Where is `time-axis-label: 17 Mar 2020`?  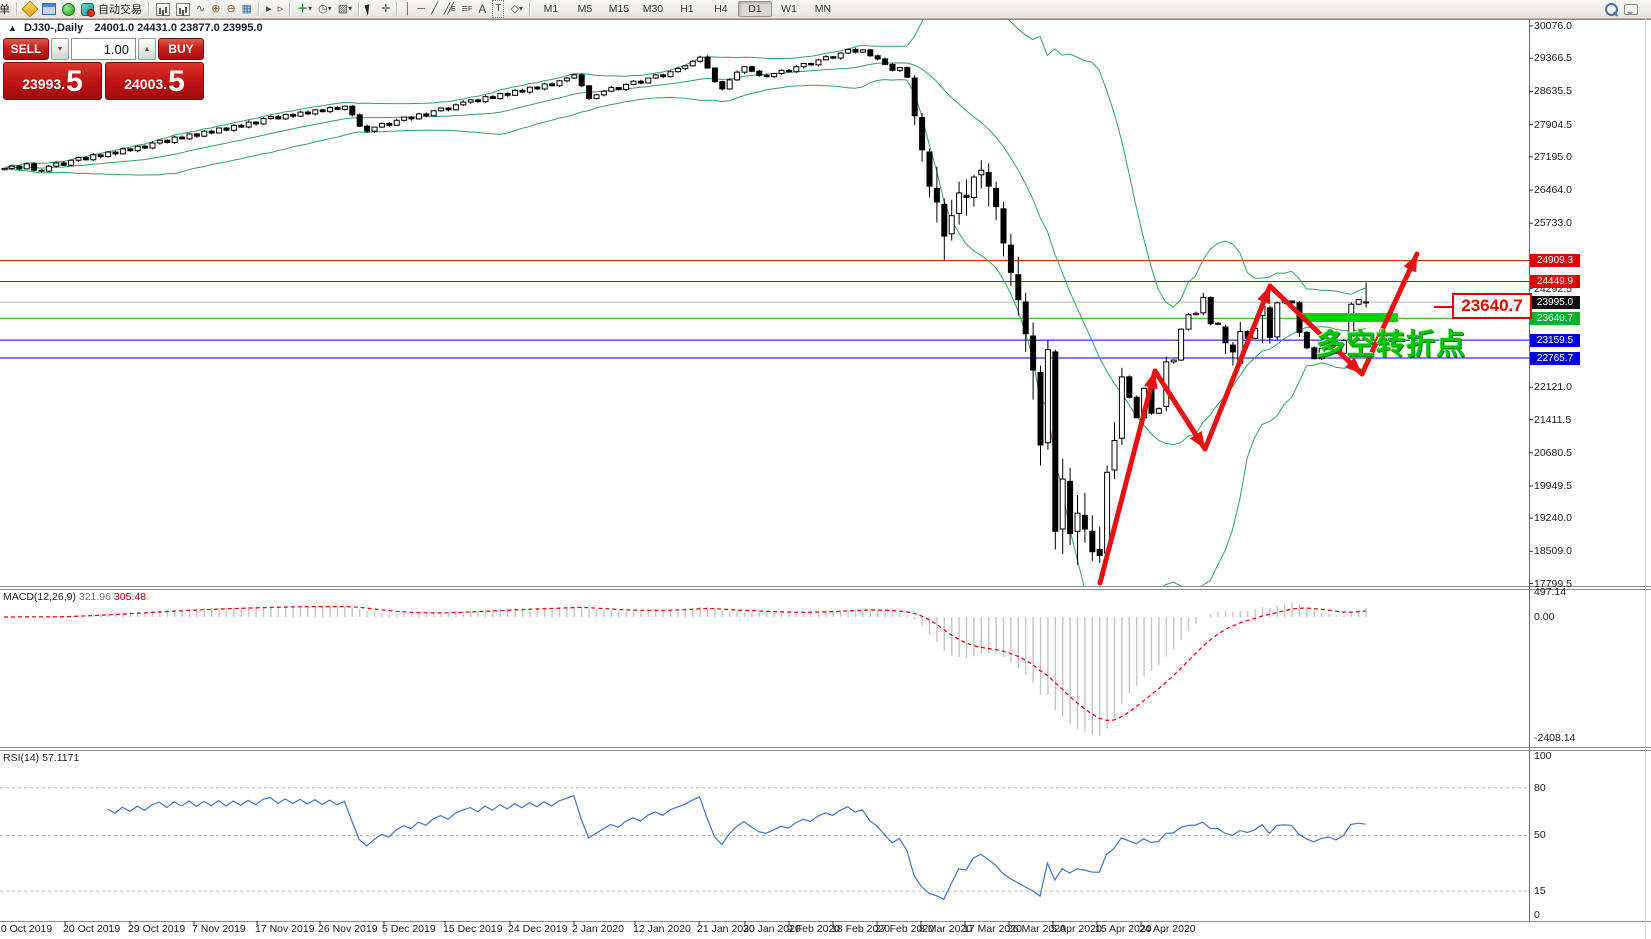
time-axis-label: 17 Mar 2020 is located at coordinates (992, 929).